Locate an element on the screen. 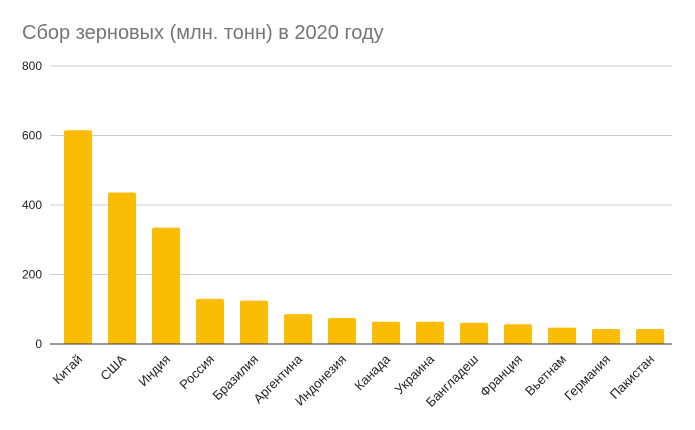 The width and height of the screenshot is (695, 430). y-tick-label: 600 is located at coordinates (32, 136).